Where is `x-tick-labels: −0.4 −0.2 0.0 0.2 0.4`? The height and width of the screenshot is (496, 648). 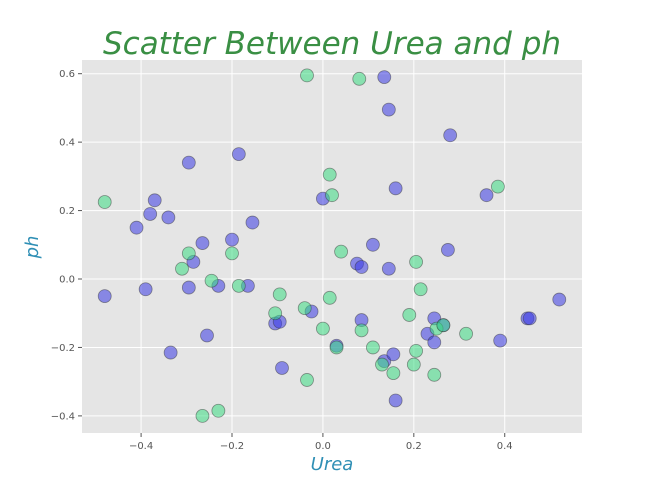
x-tick-labels: −0.4 −0.2 0.0 0.2 0.4 is located at coordinates (321, 446).